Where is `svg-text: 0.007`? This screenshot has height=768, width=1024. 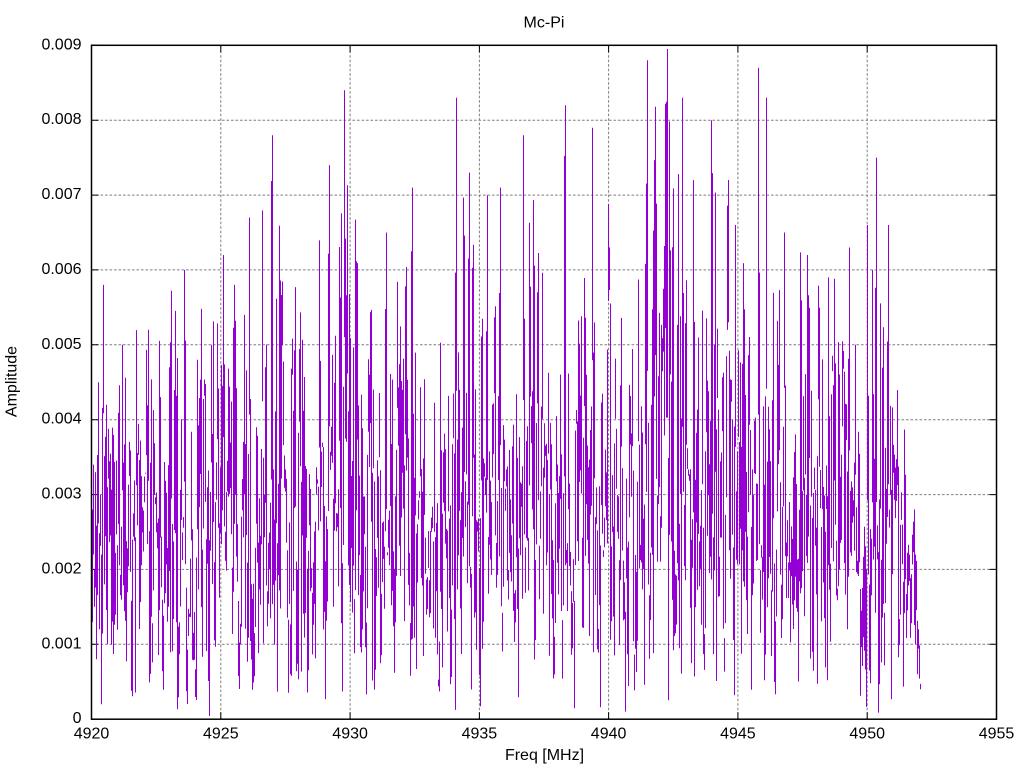 svg-text: 0.007 is located at coordinates (61, 194).